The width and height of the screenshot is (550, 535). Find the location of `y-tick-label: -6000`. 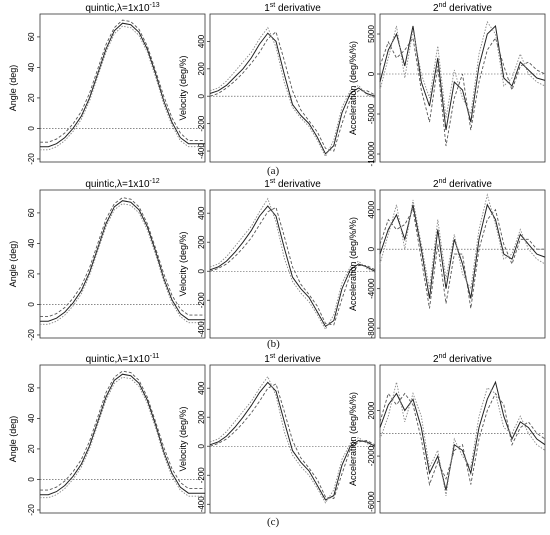

y-tick-label: -6000 is located at coordinates (371, 501).